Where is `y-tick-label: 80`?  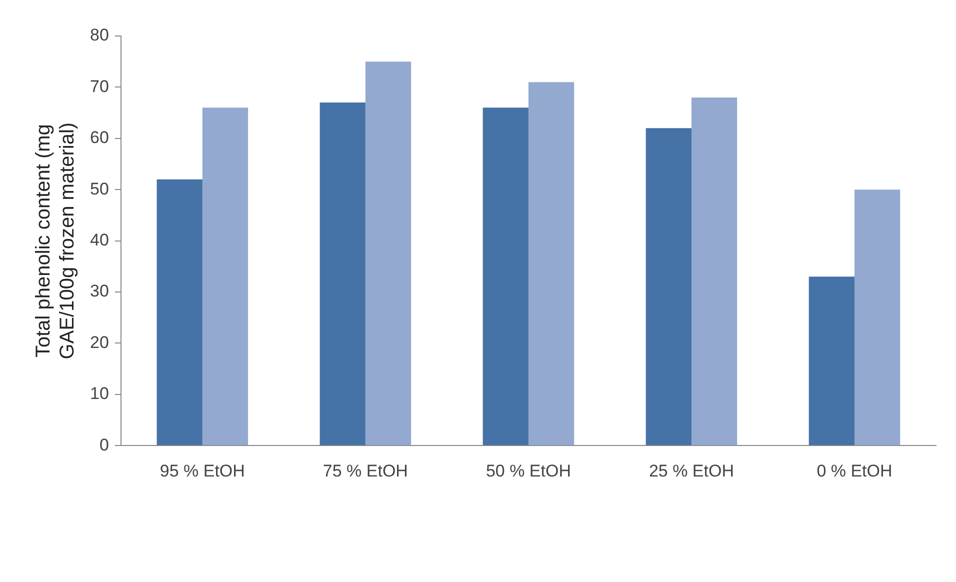 y-tick-label: 80 is located at coordinates (99, 35).